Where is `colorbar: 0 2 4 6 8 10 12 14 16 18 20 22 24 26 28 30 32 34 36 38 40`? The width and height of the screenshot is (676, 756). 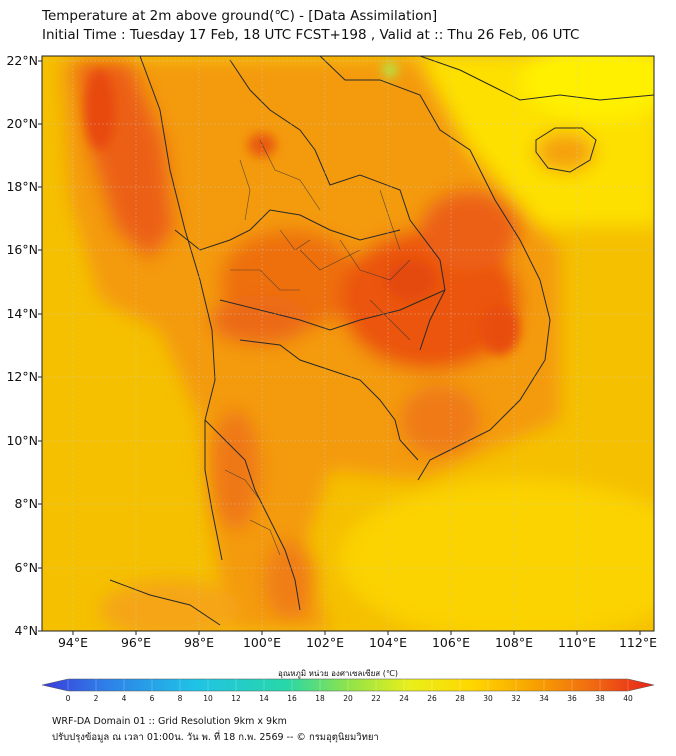
colorbar: 0 2 4 6 8 10 12 14 16 18 20 22 24 26 28 30 32 34 36 38 40 is located at coordinates (348, 690).